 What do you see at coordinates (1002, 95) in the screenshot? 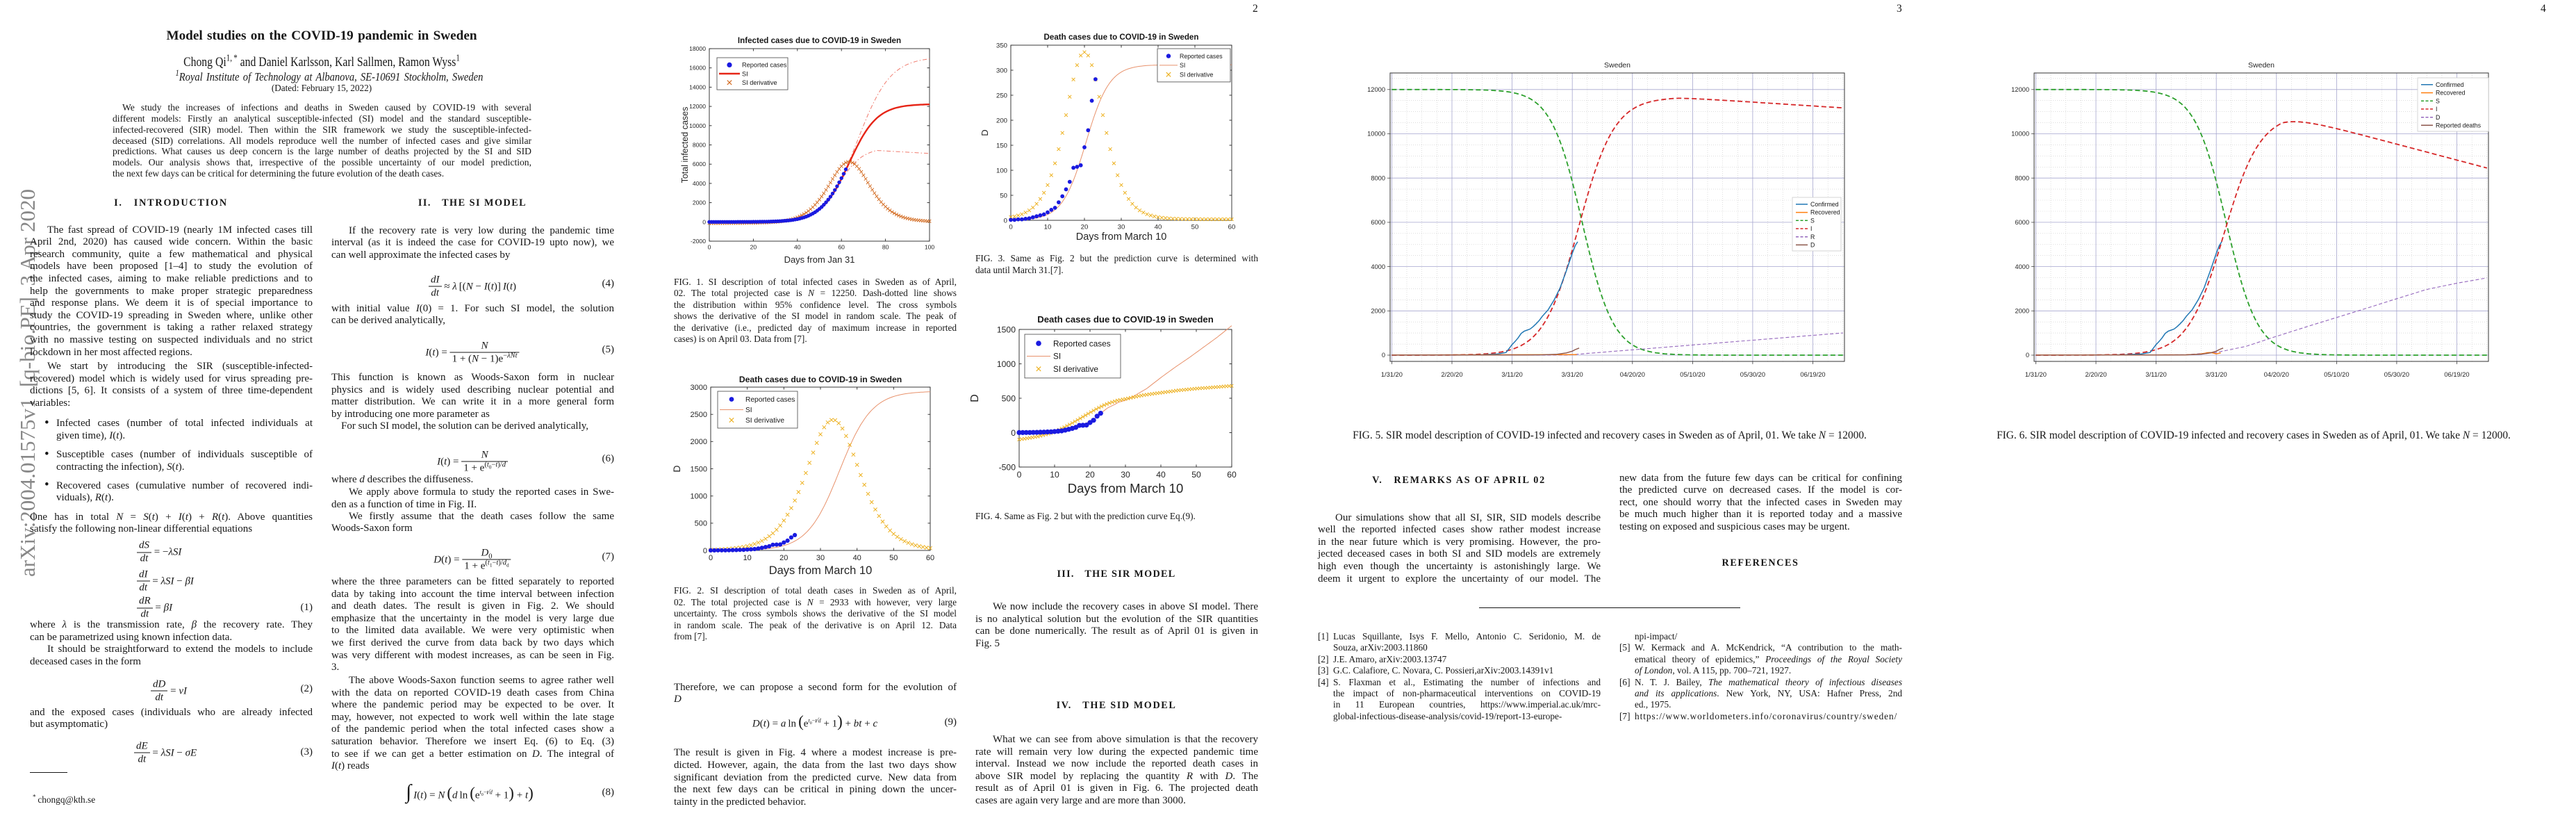
I see `svg-text: 250` at bounding box center [1002, 95].